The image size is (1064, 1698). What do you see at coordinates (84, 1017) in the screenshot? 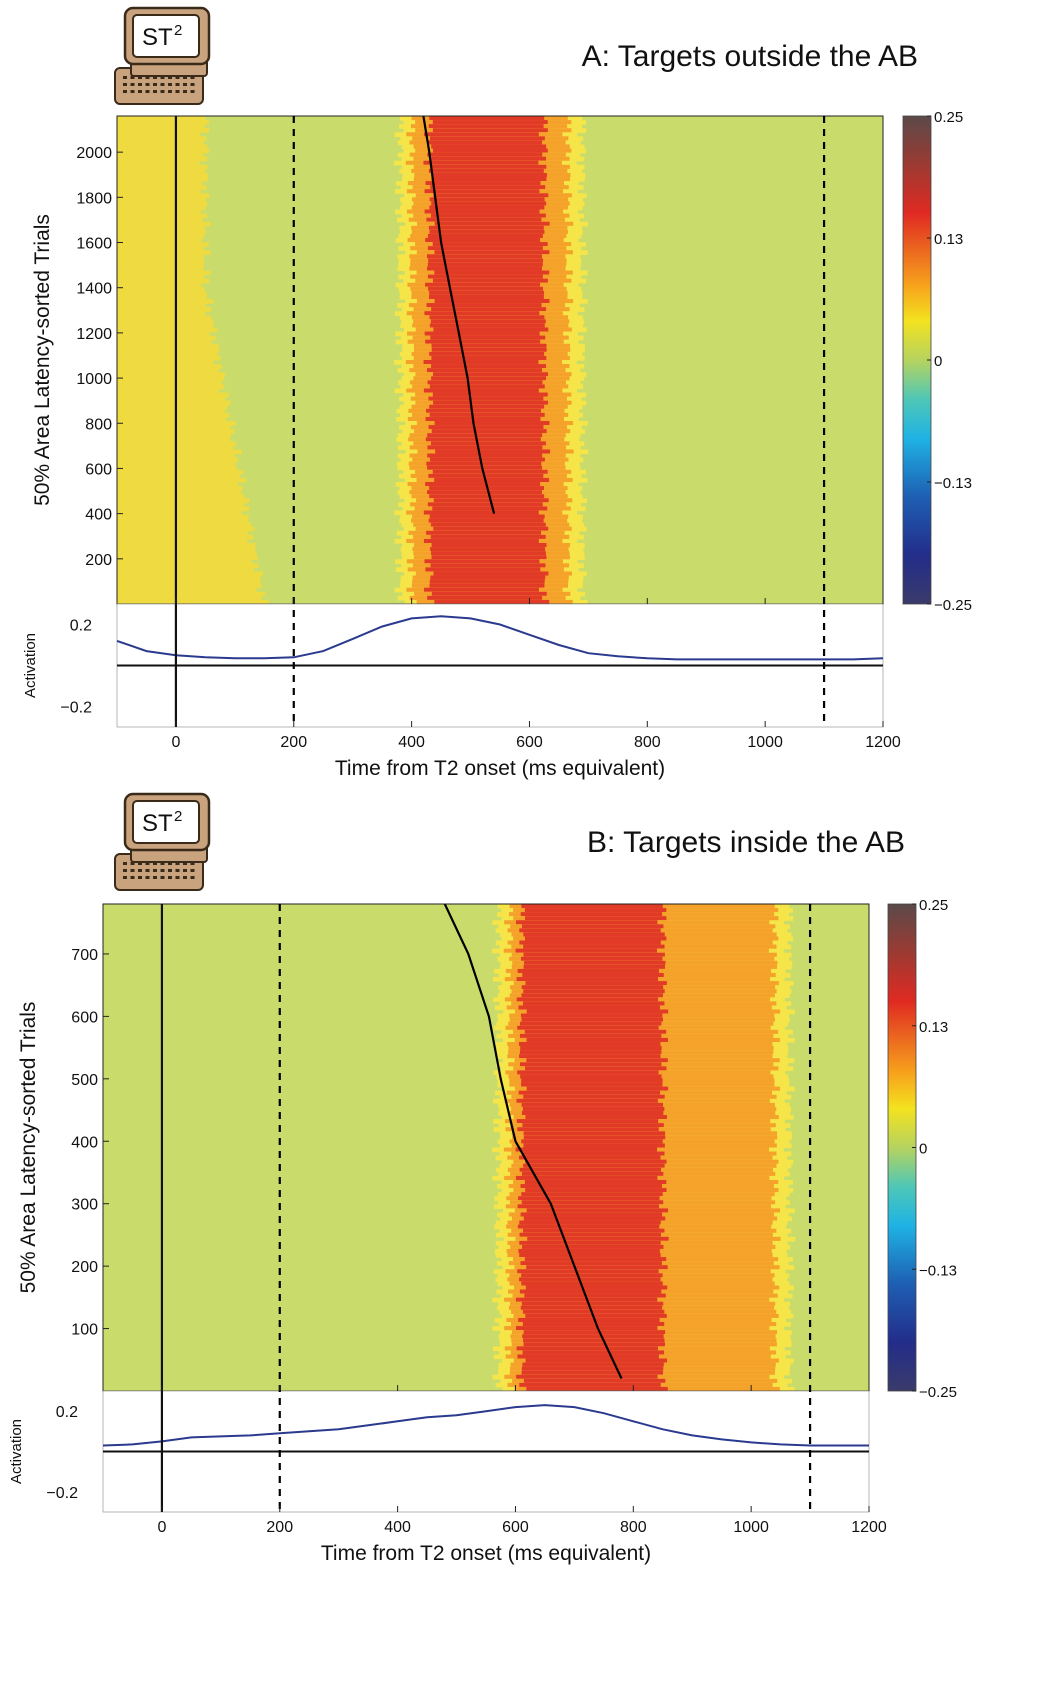
I see `y-tick-label: 600` at bounding box center [84, 1017].